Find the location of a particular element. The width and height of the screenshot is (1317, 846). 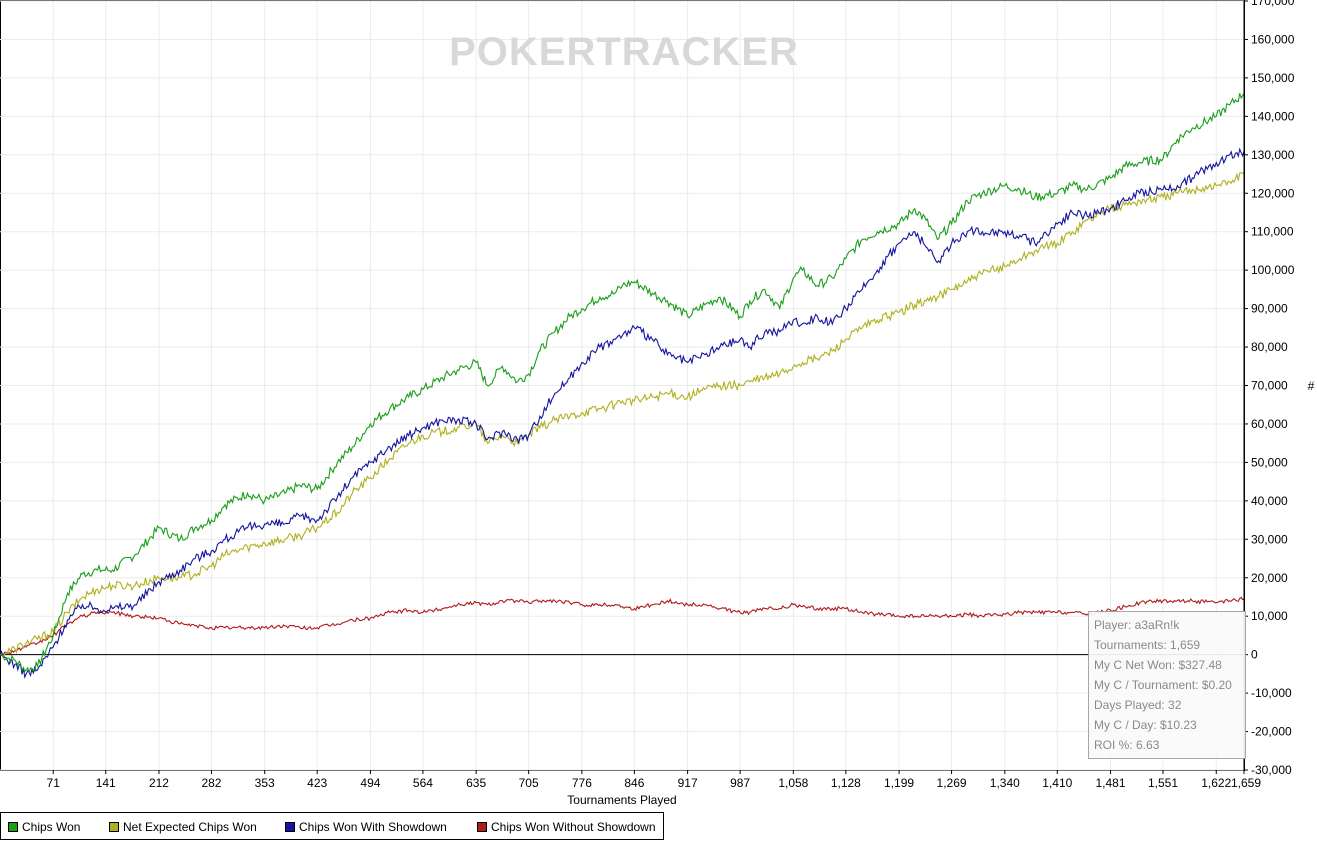

legend-swatch-net-expected is located at coordinates (114, 826).